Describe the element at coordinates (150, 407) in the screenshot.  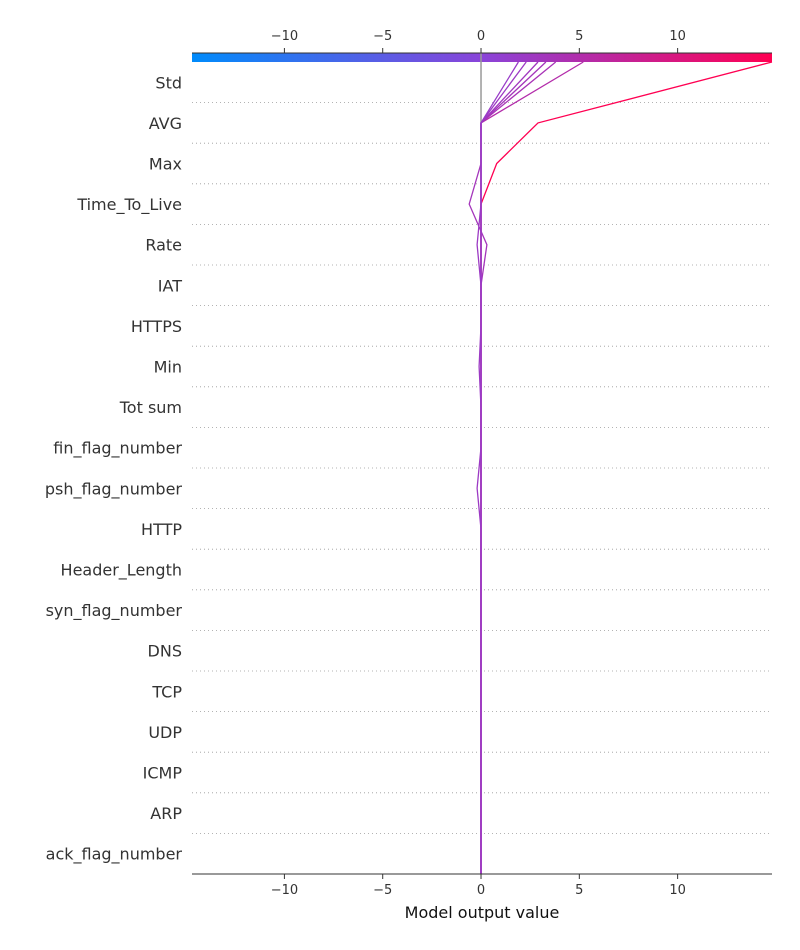
I see `feature-label: Tot sum` at that location.